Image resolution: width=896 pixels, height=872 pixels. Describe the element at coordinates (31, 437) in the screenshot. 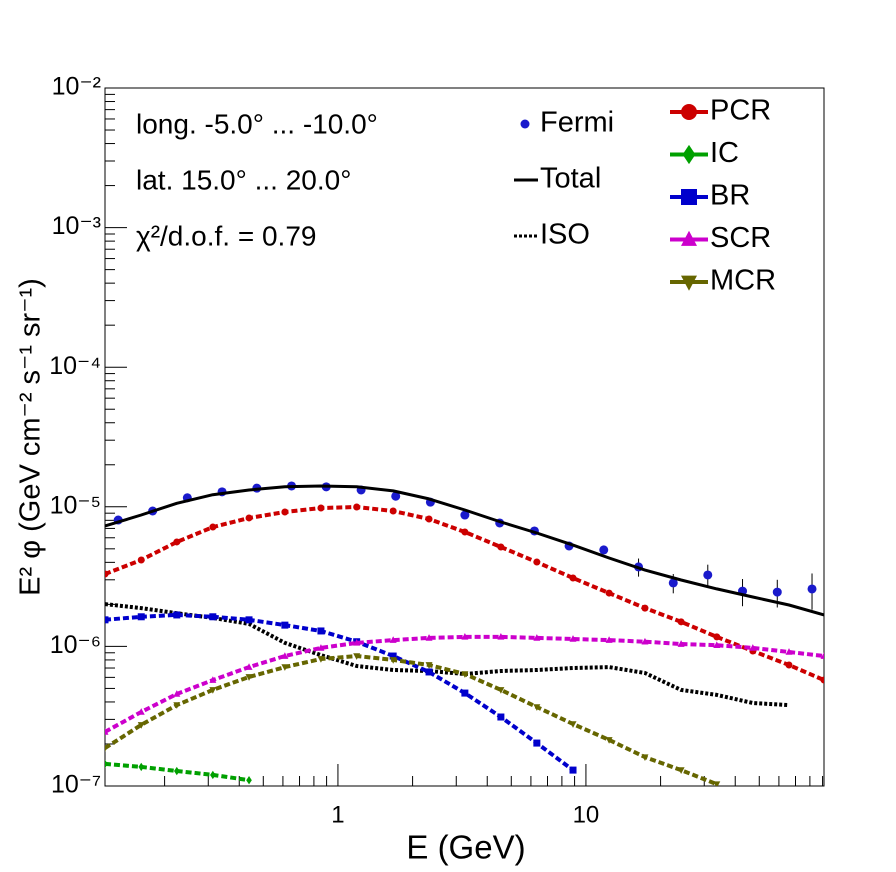

I see `y-axis-title: E² φ (GeV cm⁻² s⁻¹ sr⁻¹)` at that location.